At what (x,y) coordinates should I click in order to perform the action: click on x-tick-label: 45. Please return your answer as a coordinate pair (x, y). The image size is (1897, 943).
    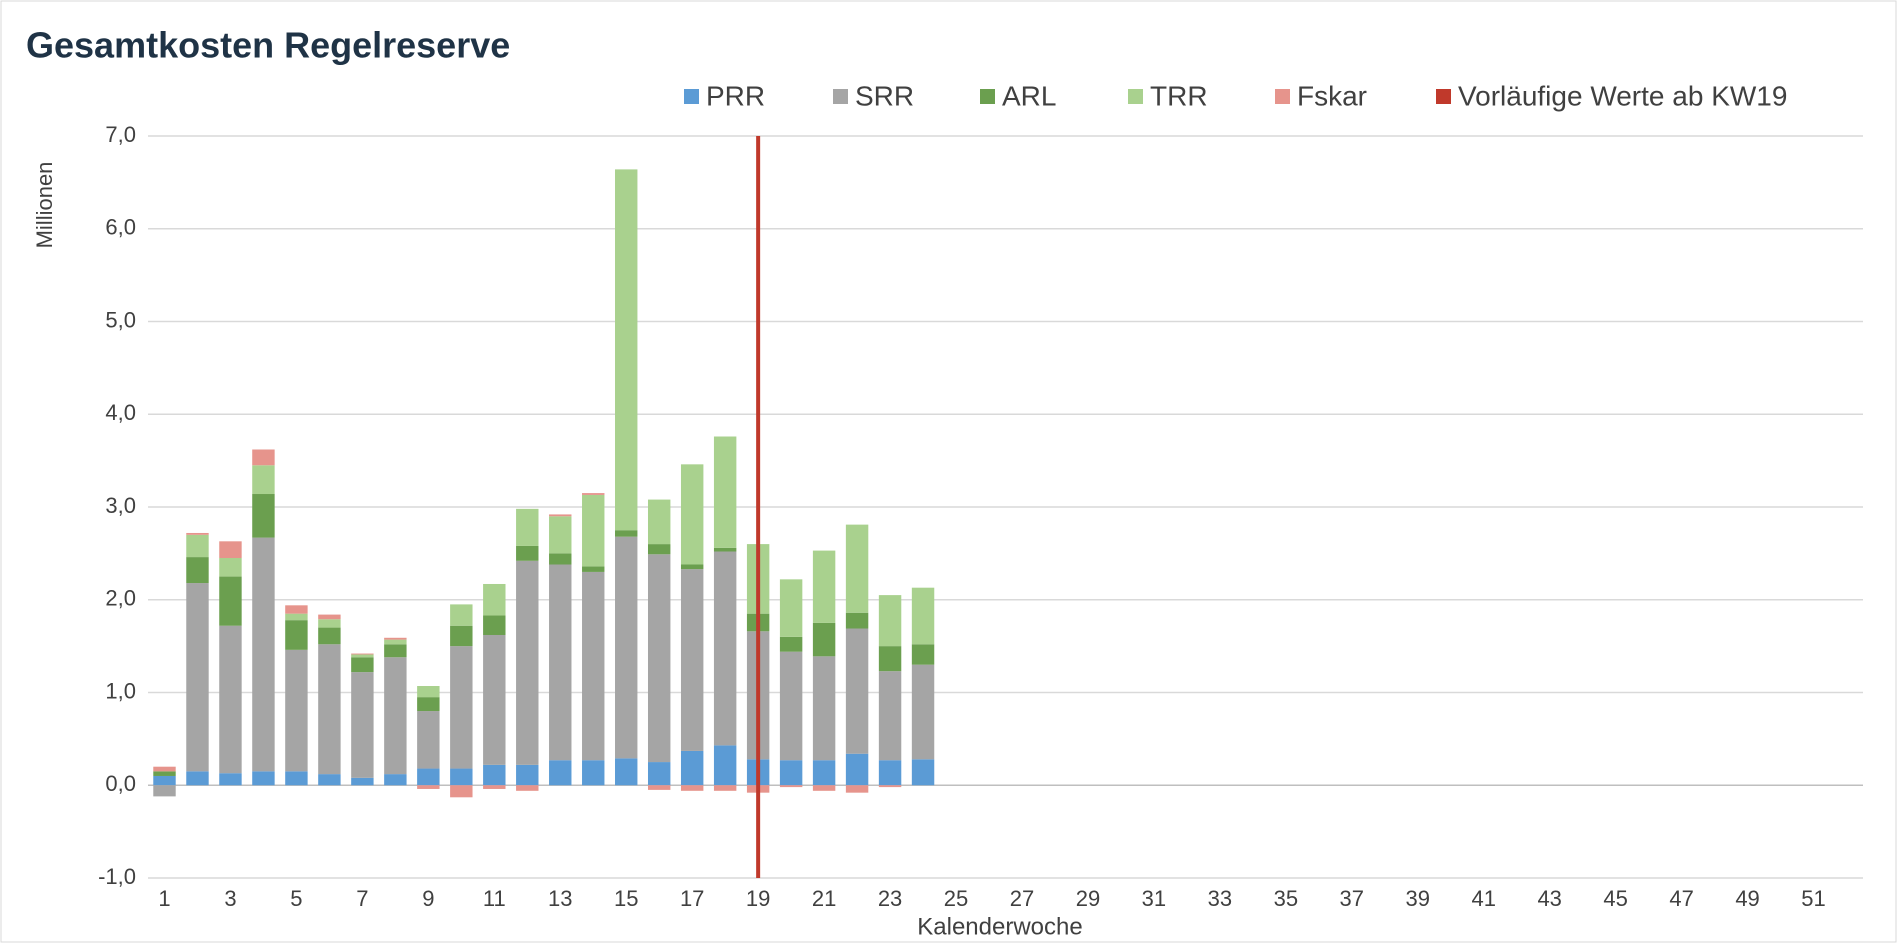
    Looking at the image, I should click on (1615, 898).